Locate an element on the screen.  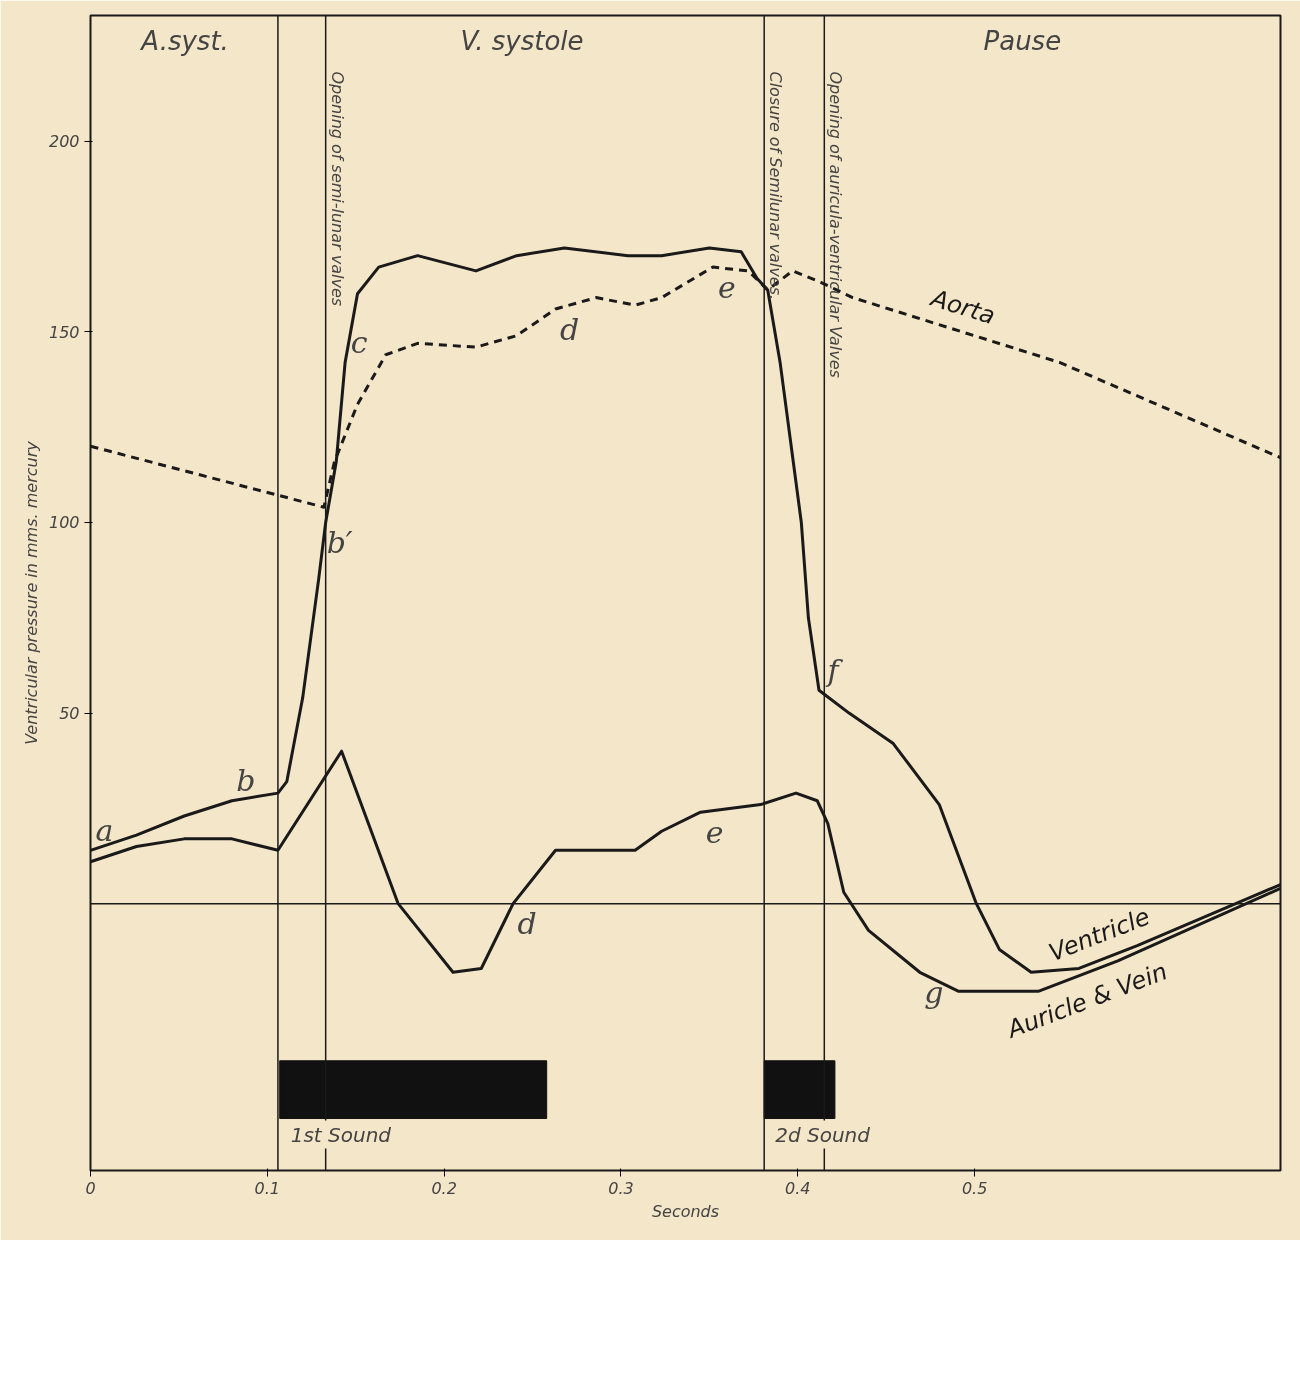
x-tick-label: 0.5 is located at coordinates (974, 1188).